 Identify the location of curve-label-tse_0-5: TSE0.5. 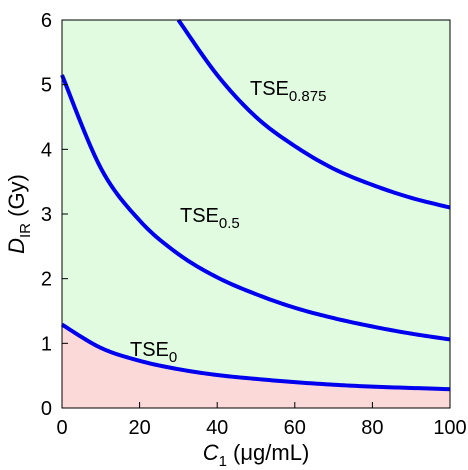
(210, 218).